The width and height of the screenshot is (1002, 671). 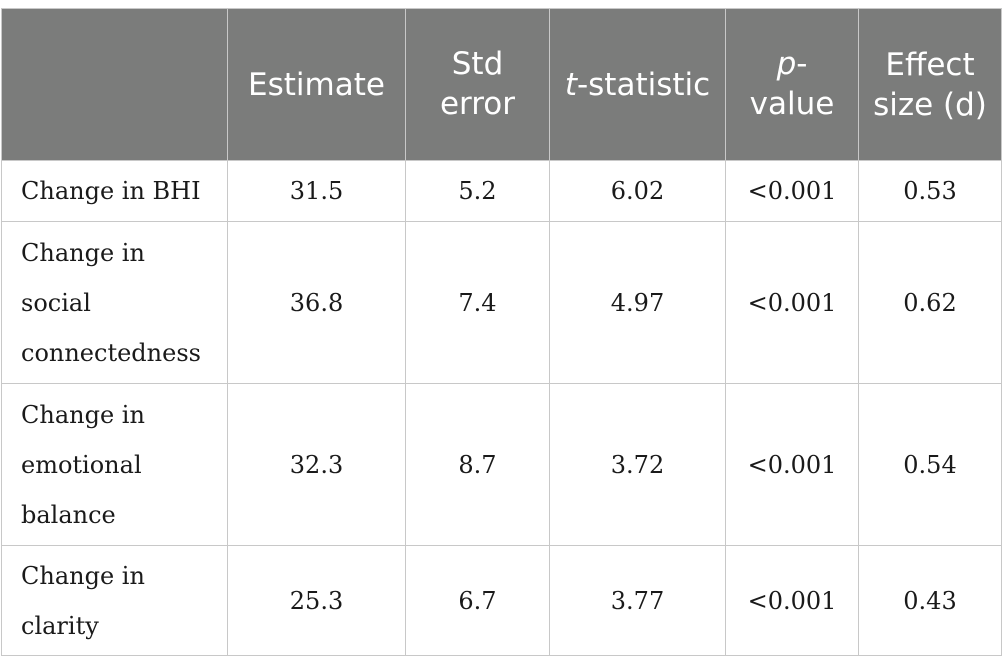 I want to click on std-error-cell: 6.7, so click(x=477, y=600).